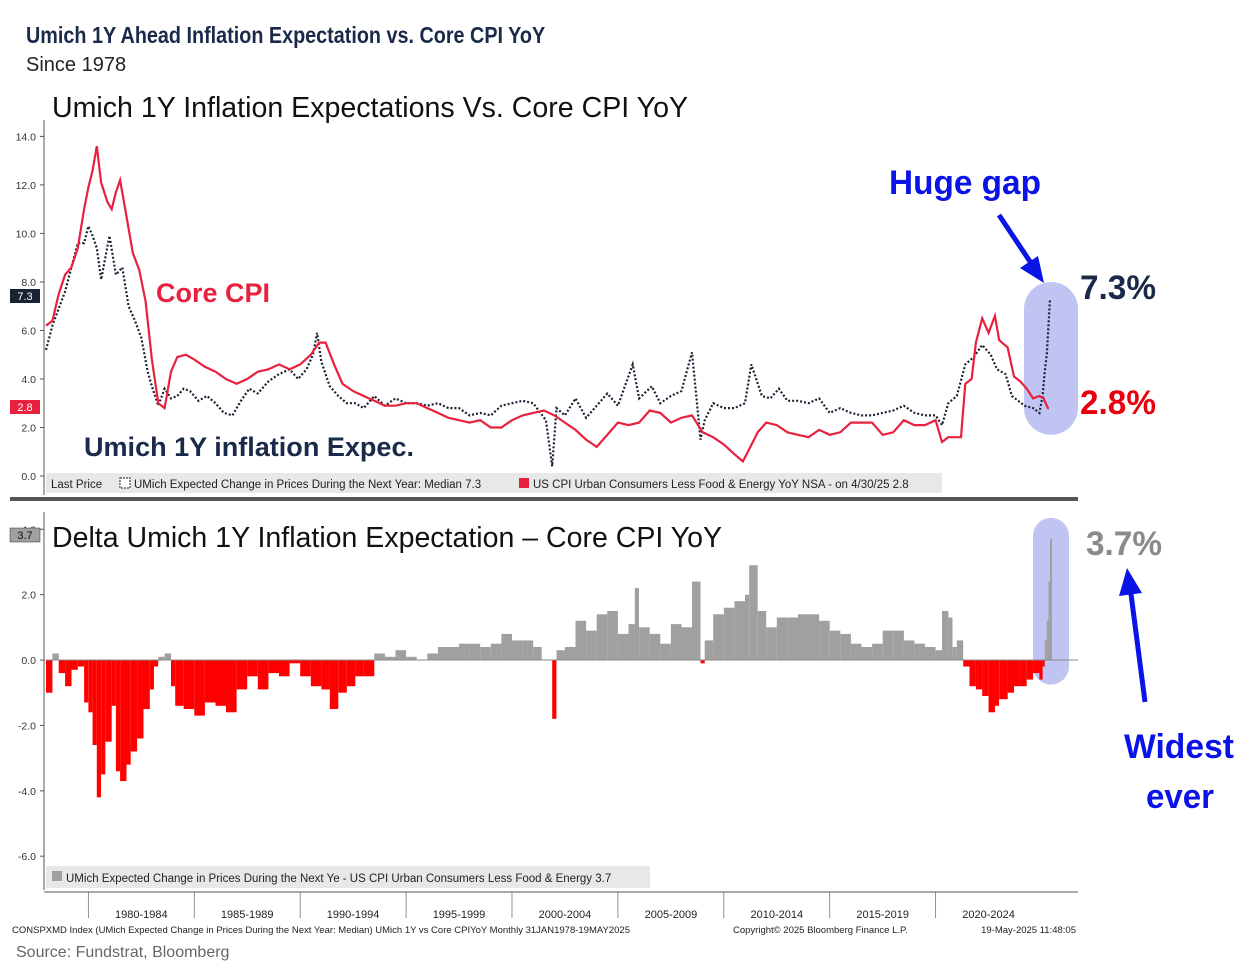  Describe the element at coordinates (27, 857) in the screenshot. I see `y-tick-label: -6.0` at that location.